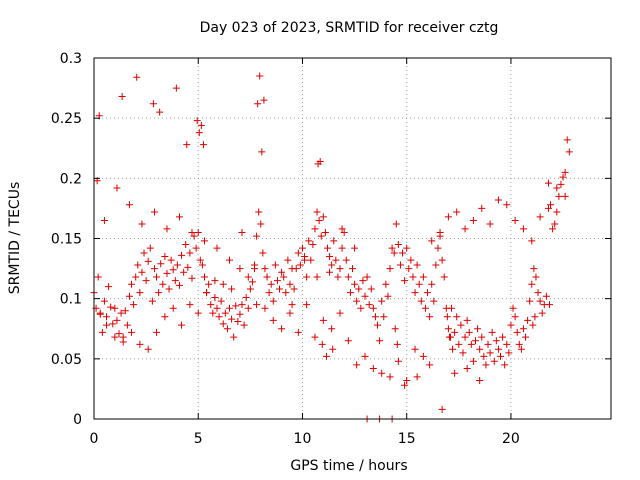 The width and height of the screenshot is (640, 480). I want to click on y-tick-label: 0.2, so click(71, 179).